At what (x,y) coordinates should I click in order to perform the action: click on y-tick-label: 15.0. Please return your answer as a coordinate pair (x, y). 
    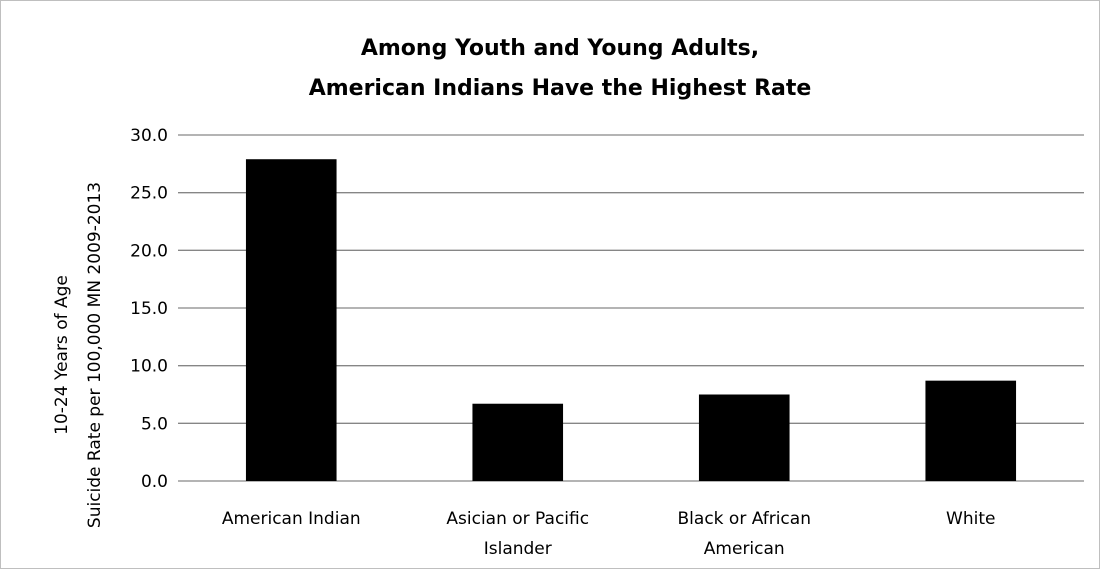
    Looking at the image, I should click on (149, 309).